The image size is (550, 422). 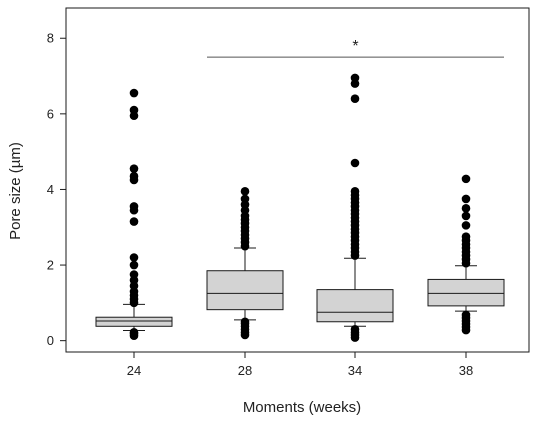 What do you see at coordinates (50, 340) in the screenshot?
I see `y-tick-label: 0` at bounding box center [50, 340].